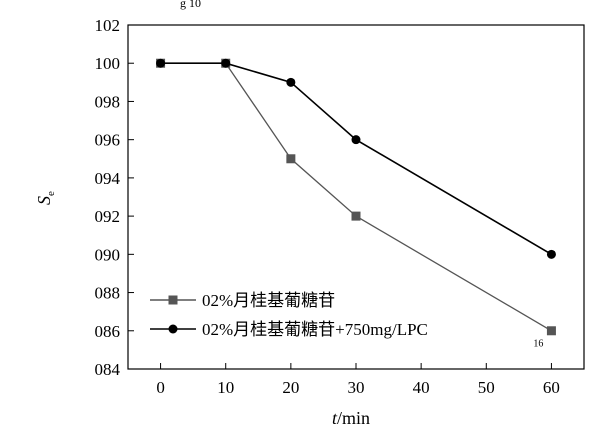 This screenshot has width=603, height=446. Describe the element at coordinates (108, 101) in the screenshot. I see `y-tick-label: 098` at that location.